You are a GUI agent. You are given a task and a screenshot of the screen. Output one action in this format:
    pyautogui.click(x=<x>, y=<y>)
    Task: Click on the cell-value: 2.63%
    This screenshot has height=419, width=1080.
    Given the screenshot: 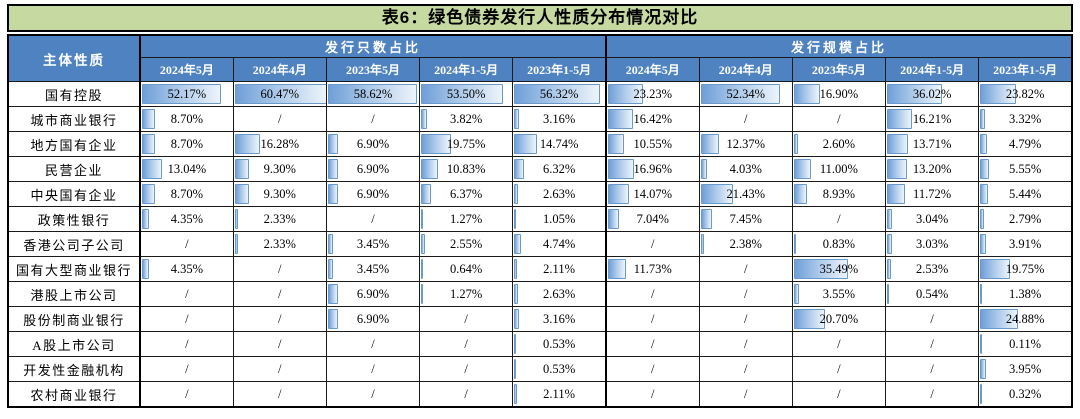 What is the action you would take?
    pyautogui.click(x=559, y=193)
    